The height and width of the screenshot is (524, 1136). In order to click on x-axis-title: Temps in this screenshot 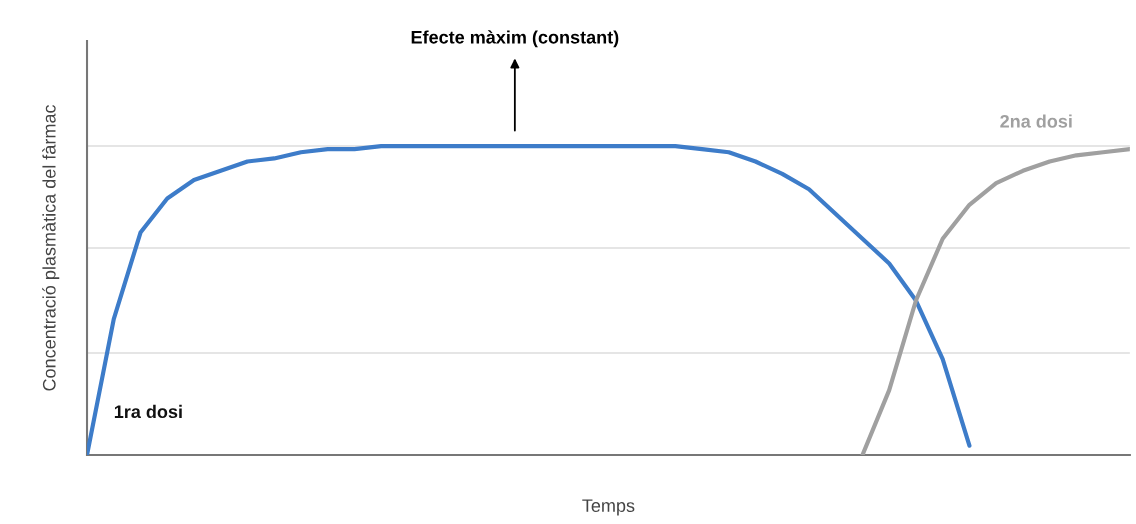, I will do `click(608, 507)`.